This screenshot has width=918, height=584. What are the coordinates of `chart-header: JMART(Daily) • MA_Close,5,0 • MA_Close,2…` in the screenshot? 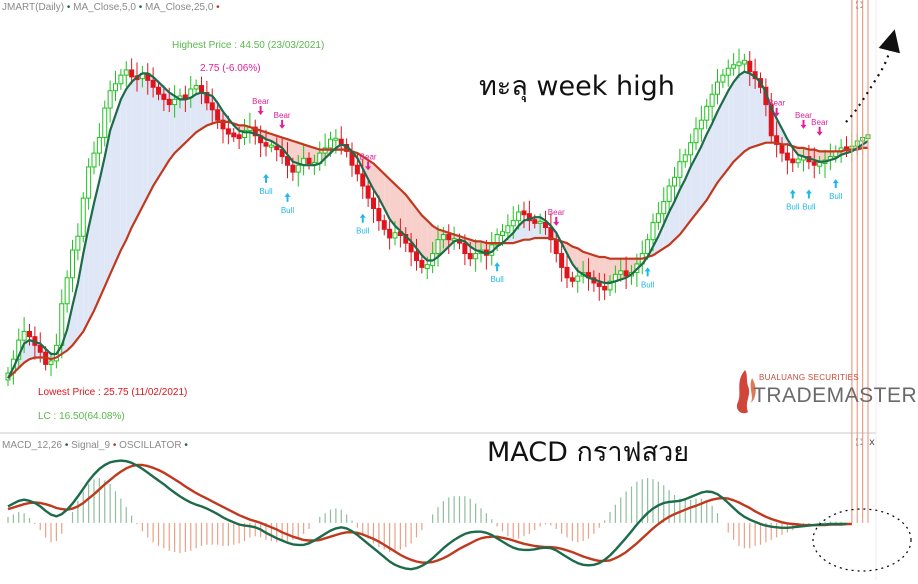 It's located at (111, 7).